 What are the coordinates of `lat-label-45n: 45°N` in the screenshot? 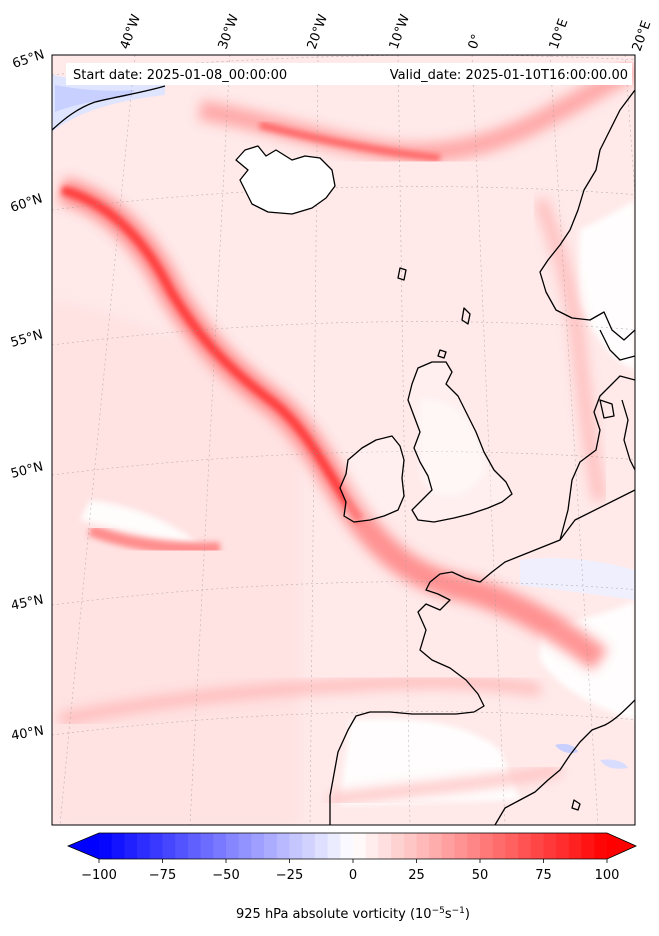 It's located at (27, 602).